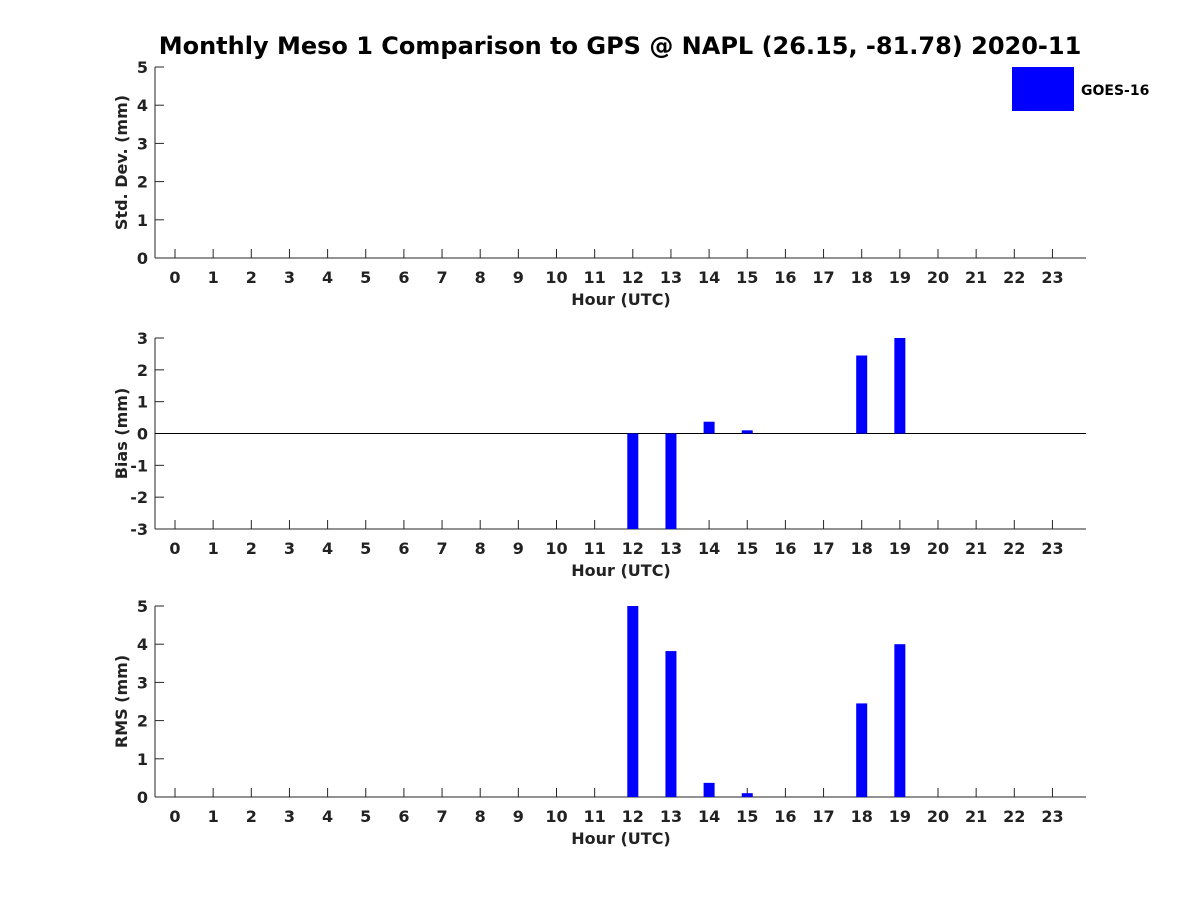 The width and height of the screenshot is (1200, 900). Describe the element at coordinates (1115, 91) in the screenshot. I see `legend-label-goes-16: GOES-16` at that location.